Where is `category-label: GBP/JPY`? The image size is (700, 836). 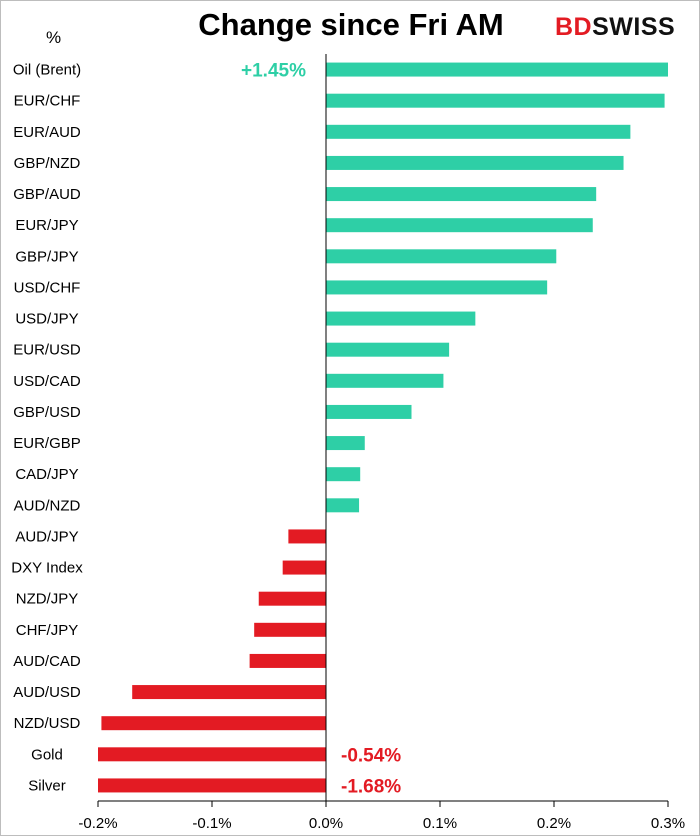 category-label: GBP/JPY is located at coordinates (46, 256).